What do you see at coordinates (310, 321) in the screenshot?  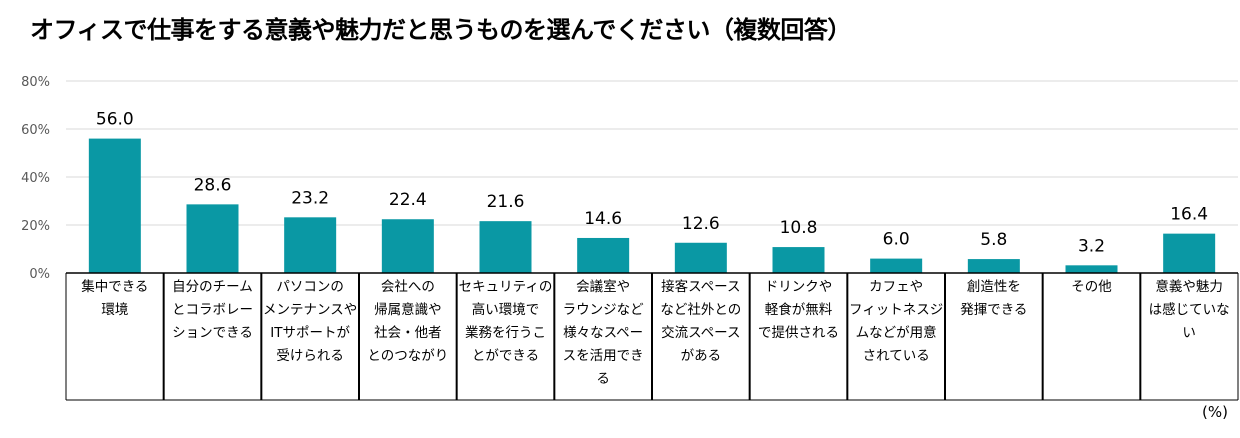 I see `category-label: パソコンの メンテナンスや ITサポートが 受けられる` at bounding box center [310, 321].